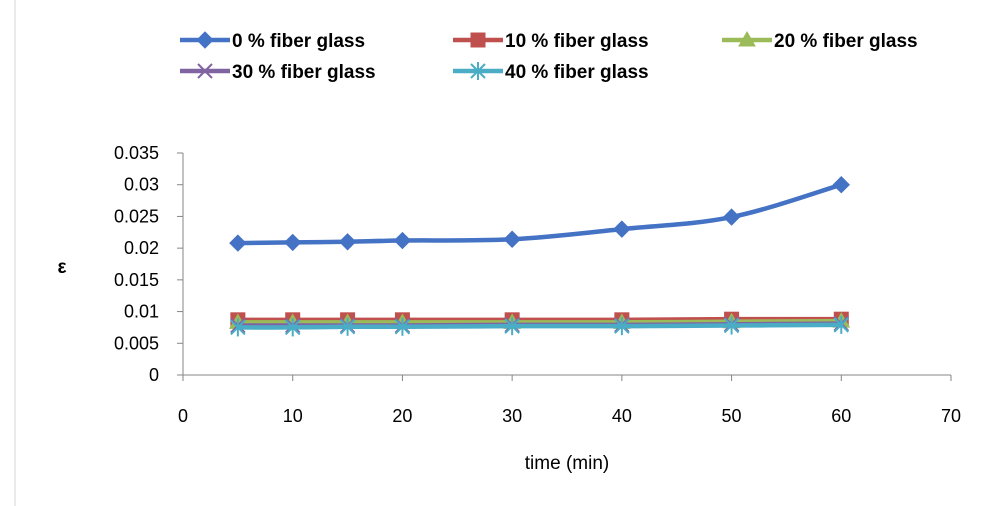 The height and width of the screenshot is (506, 986). I want to click on y-axis-title: ε, so click(61, 267).